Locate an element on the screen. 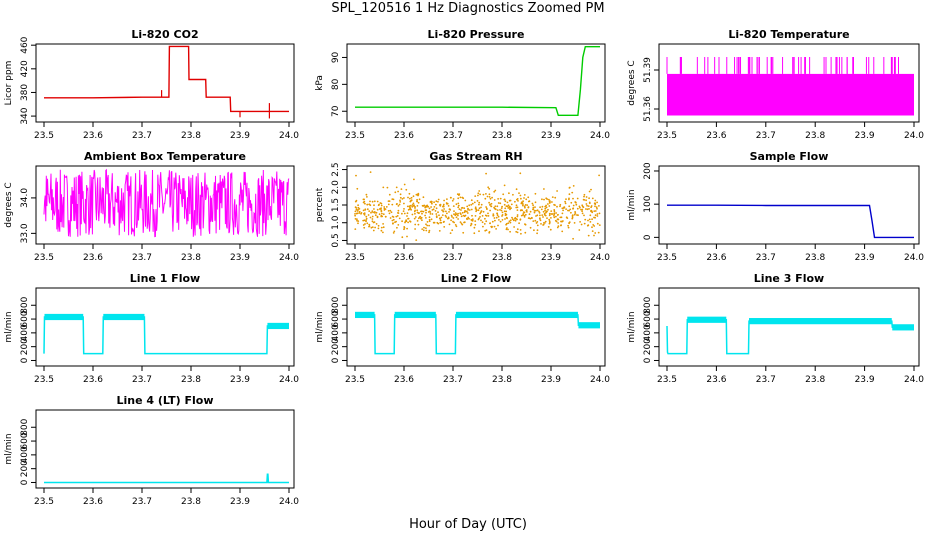 Image resolution: width=936 pixels, height=540 pixels. x-tick-label: 23.7 is located at coordinates (453, 136).